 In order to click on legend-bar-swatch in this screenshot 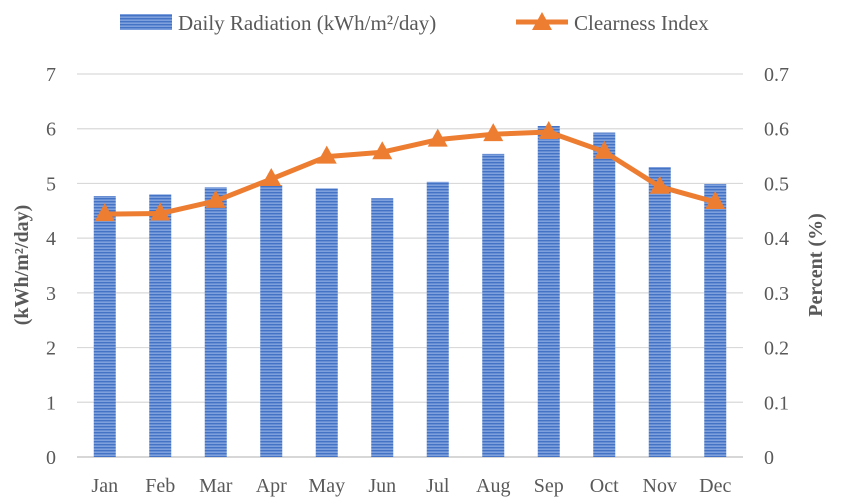, I will do `click(146, 22)`.